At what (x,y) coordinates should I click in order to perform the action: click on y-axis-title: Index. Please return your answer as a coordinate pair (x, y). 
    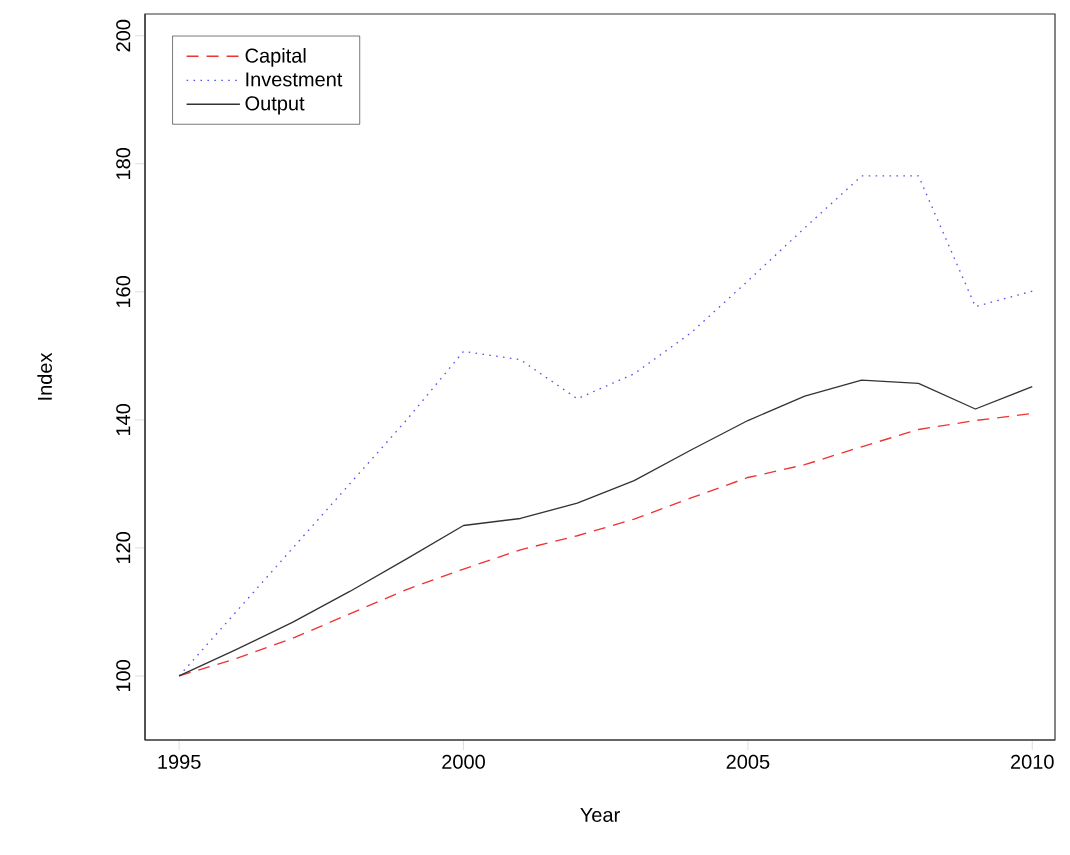
    Looking at the image, I should click on (44, 376).